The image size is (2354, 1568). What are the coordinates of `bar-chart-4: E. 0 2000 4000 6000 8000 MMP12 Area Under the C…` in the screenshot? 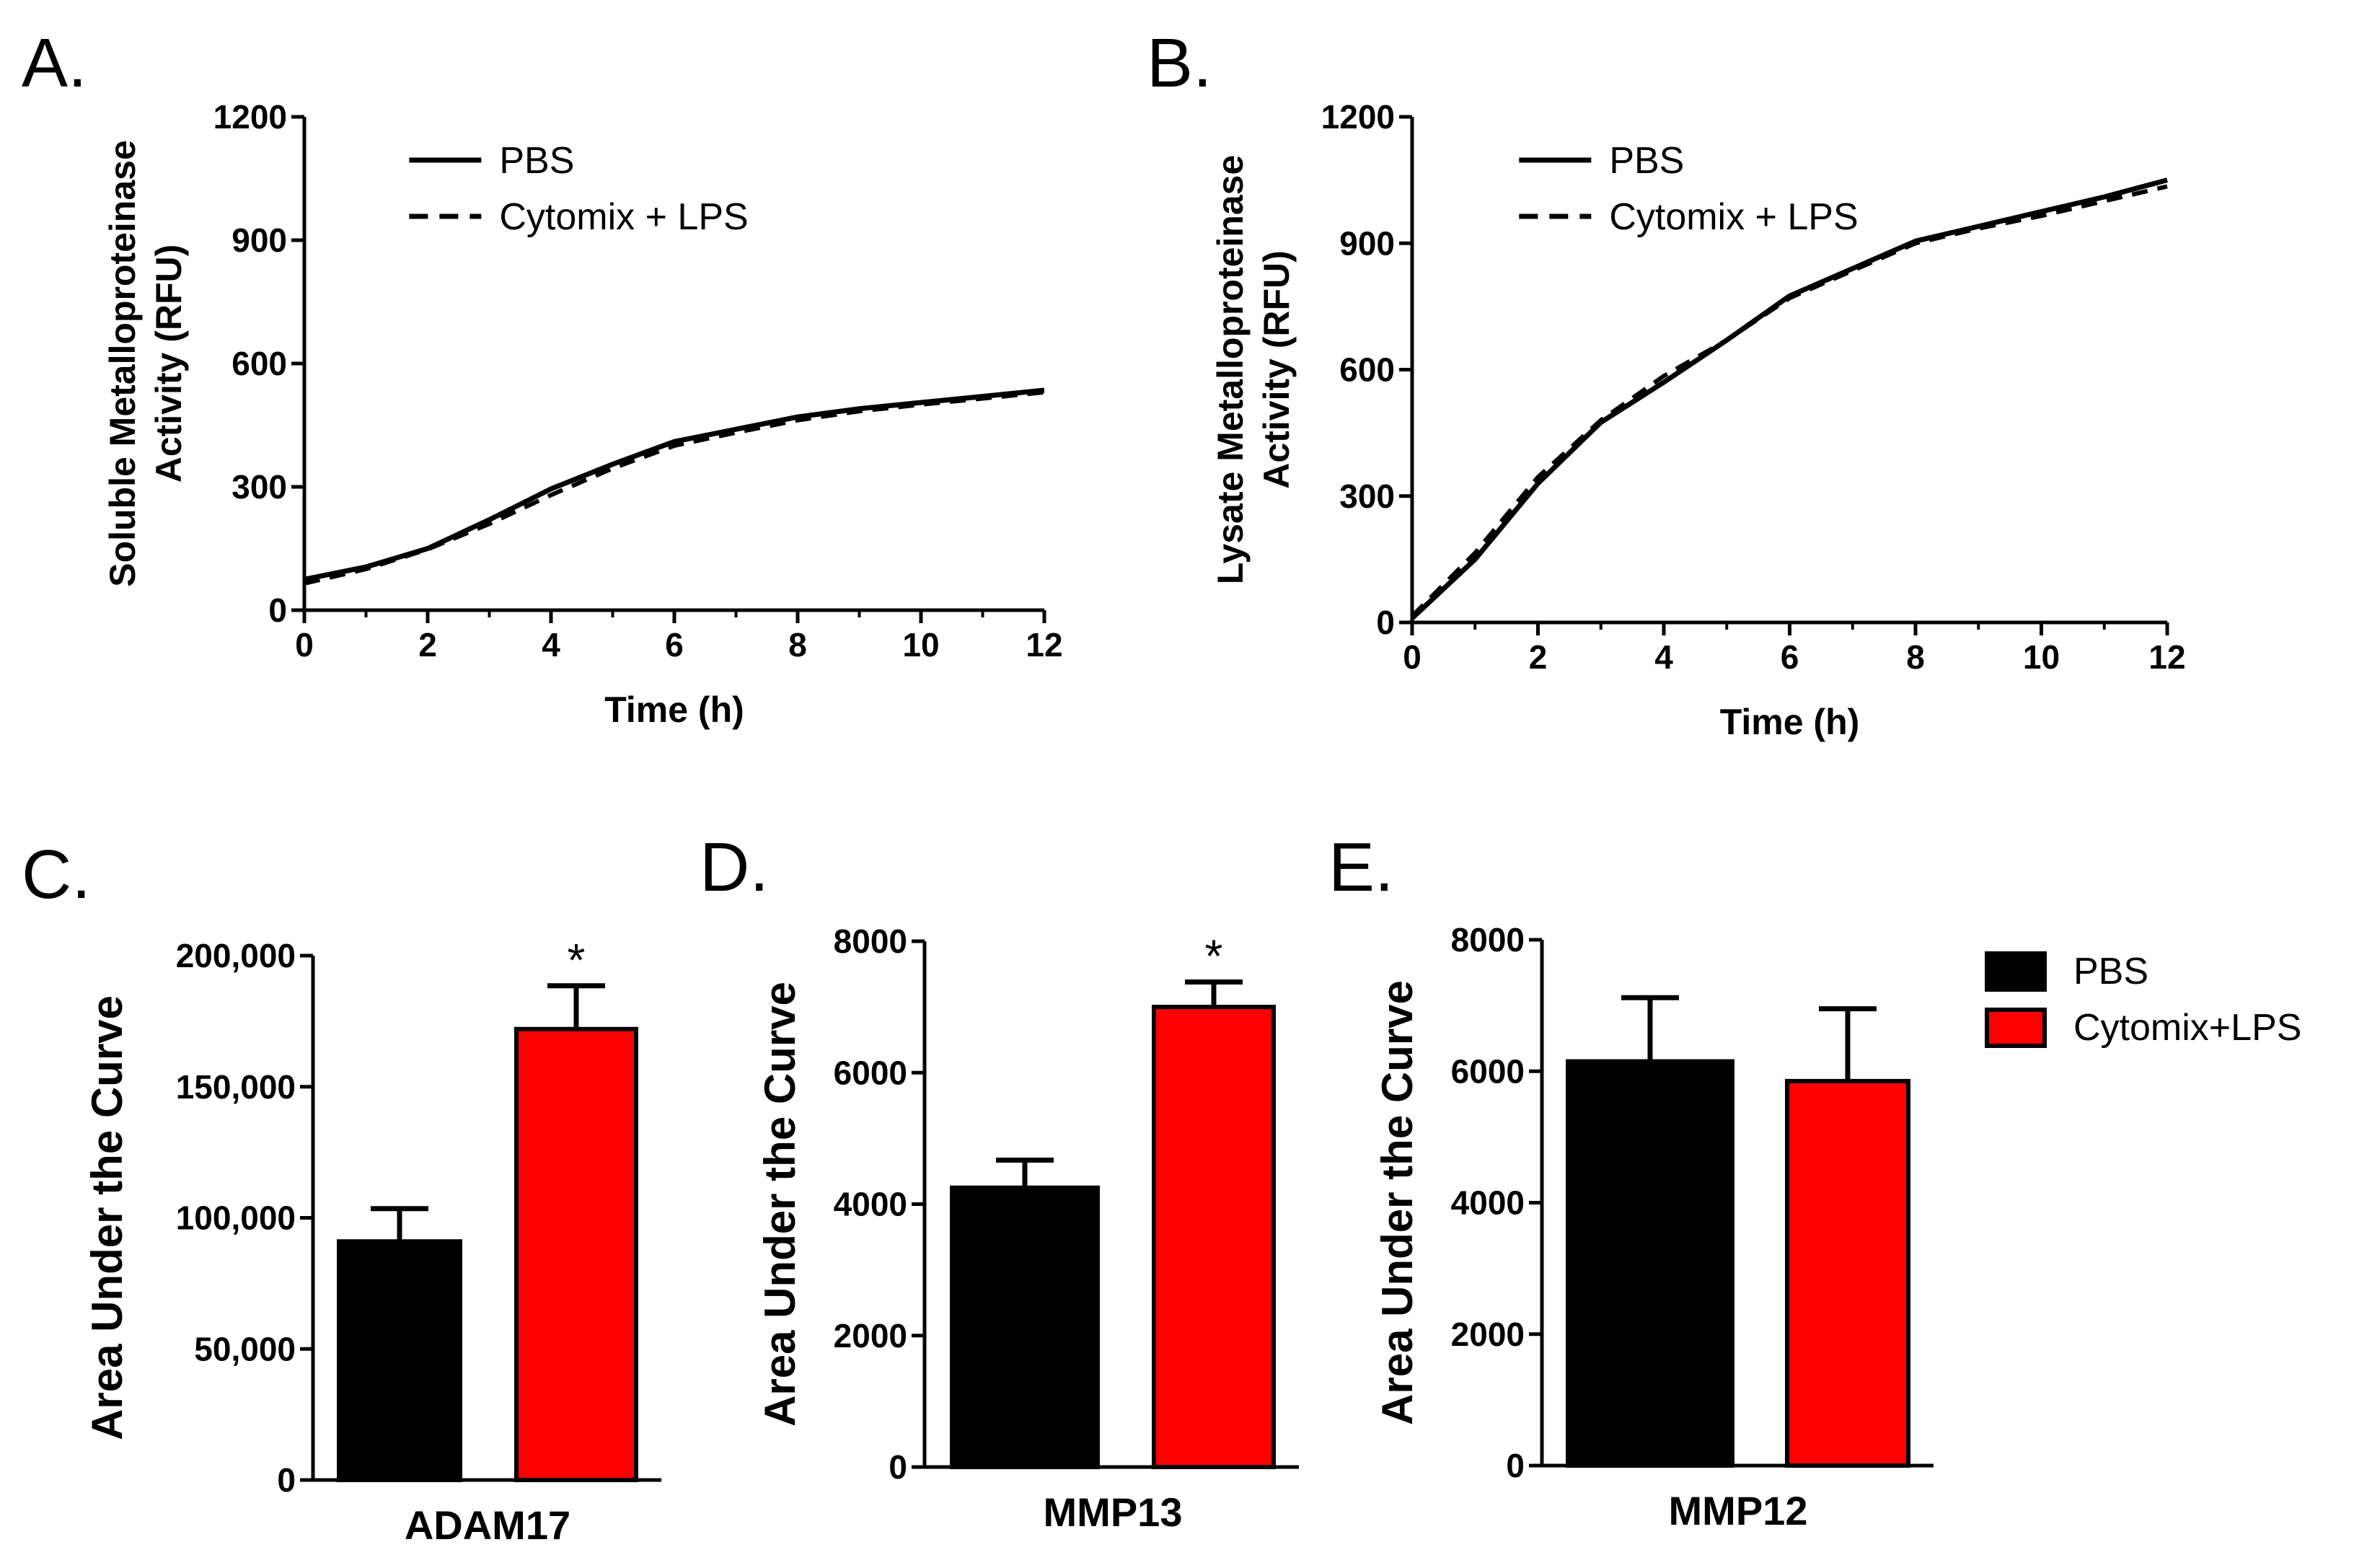 It's located at (1631, 1181).